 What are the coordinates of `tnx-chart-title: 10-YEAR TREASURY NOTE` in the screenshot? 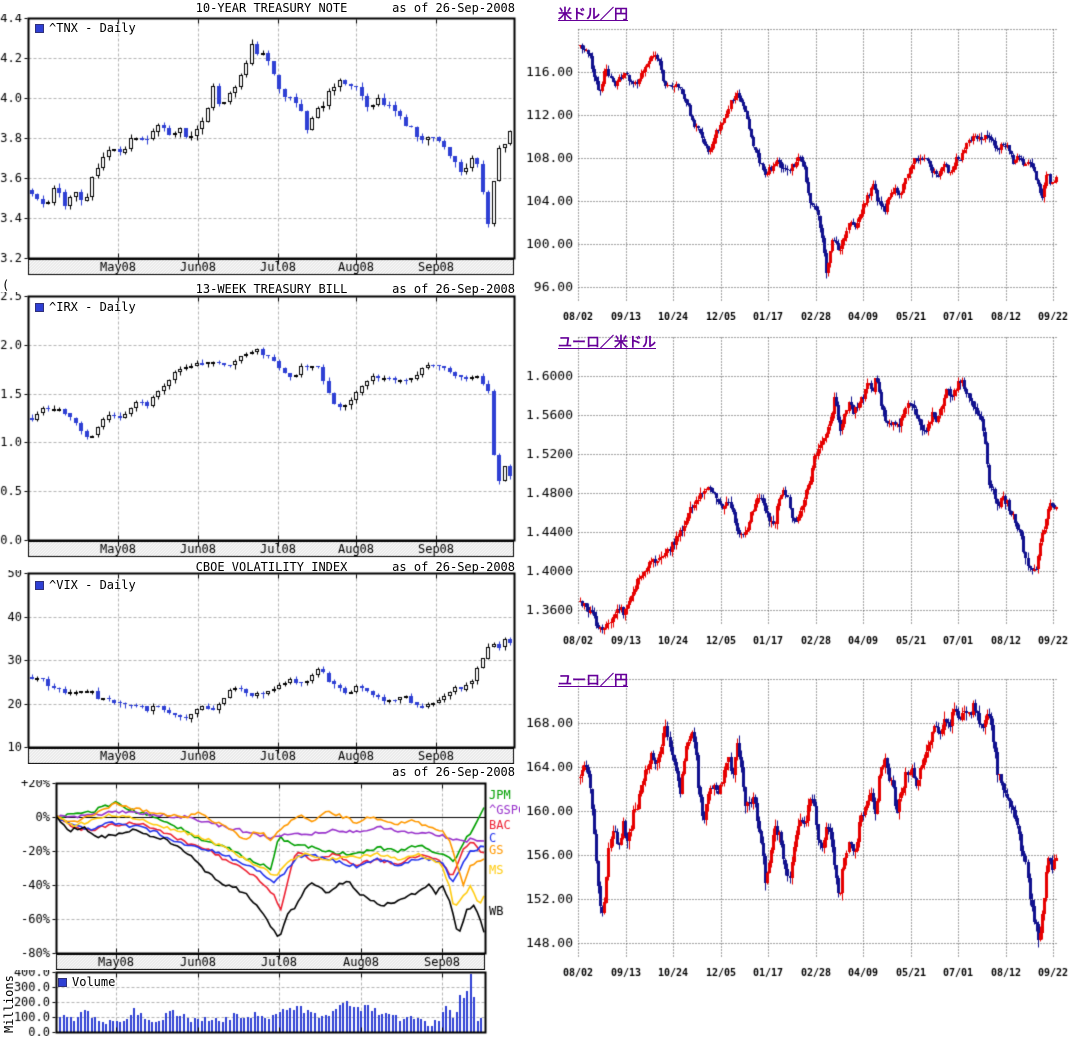 It's located at (271, 8).